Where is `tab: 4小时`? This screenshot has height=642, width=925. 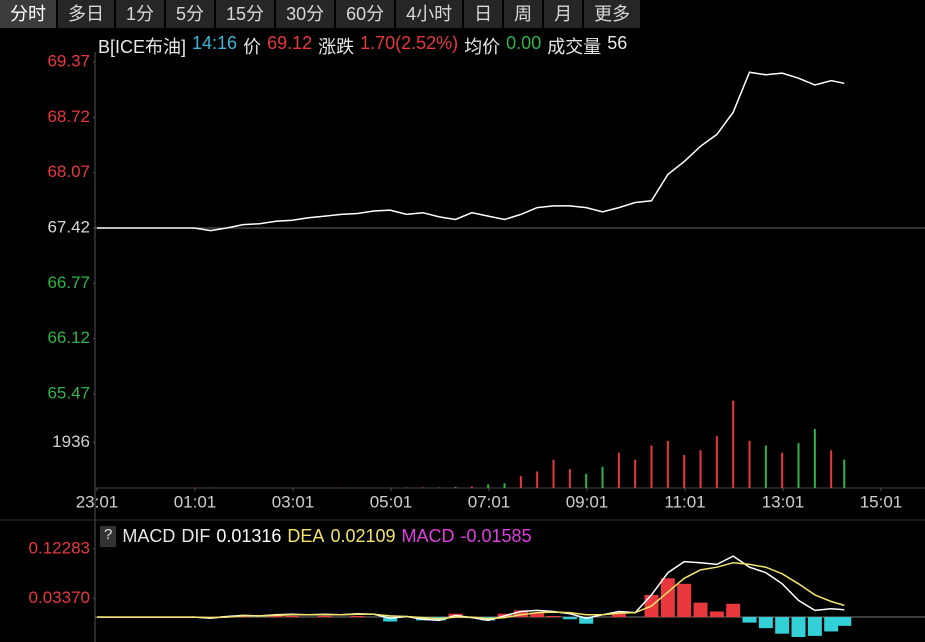
tab: 4小时 is located at coordinates (429, 14).